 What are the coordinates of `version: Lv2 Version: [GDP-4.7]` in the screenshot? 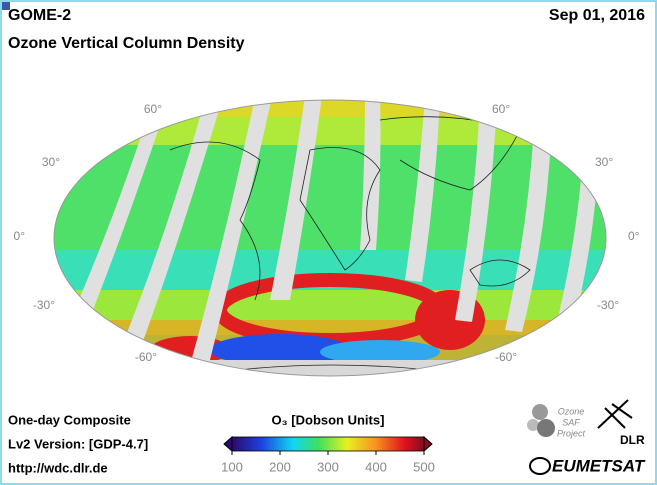 It's located at (78, 443).